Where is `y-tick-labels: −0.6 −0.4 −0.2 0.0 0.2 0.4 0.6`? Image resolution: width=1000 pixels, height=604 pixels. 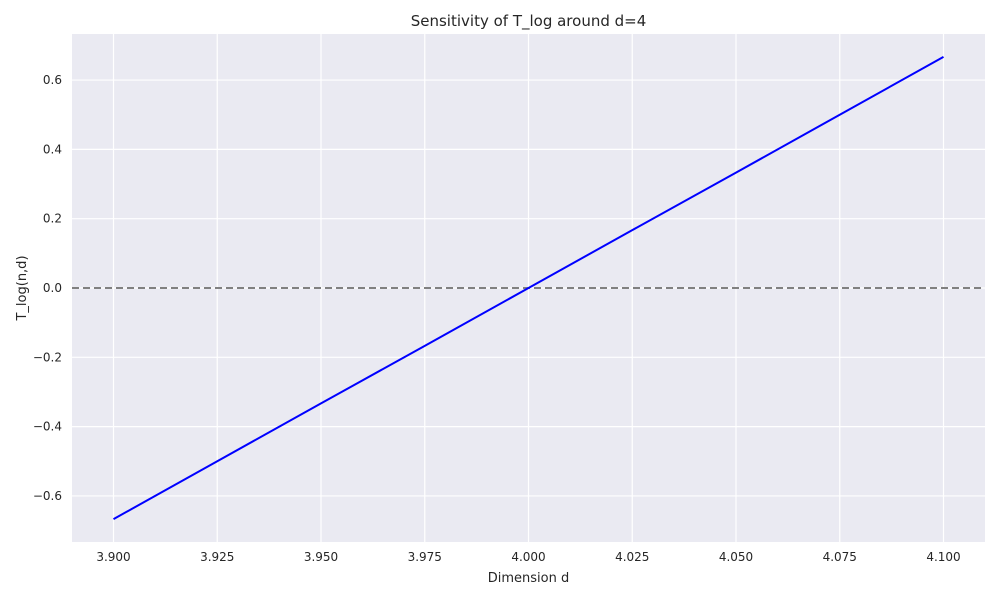
y-tick-labels: −0.6 −0.4 −0.2 0.0 0.2 0.4 0.6 is located at coordinates (47, 288).